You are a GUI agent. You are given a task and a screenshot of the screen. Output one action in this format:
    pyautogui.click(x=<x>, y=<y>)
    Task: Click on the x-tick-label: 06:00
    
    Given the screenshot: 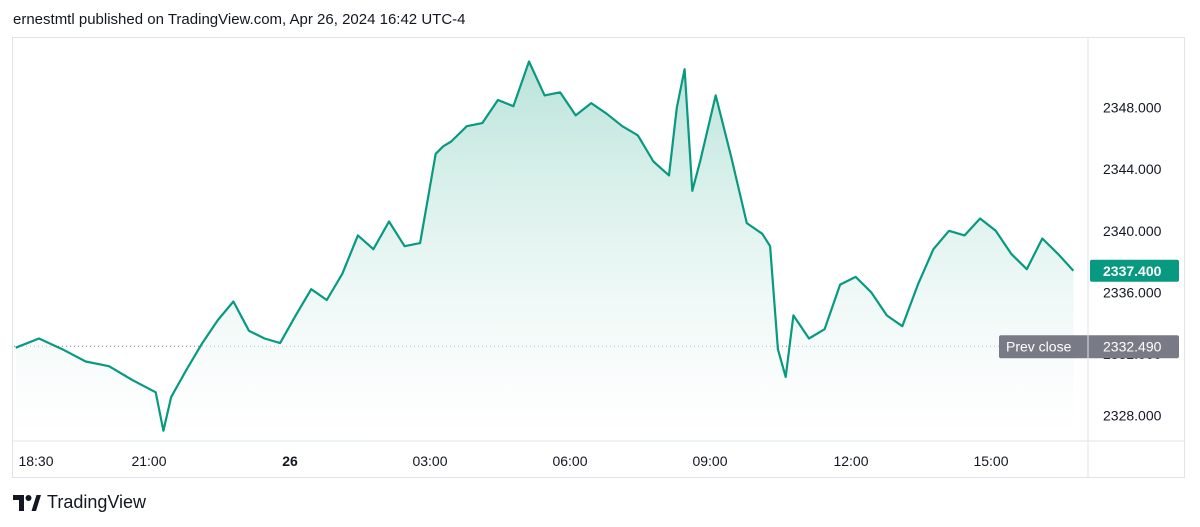 What is the action you would take?
    pyautogui.click(x=569, y=461)
    